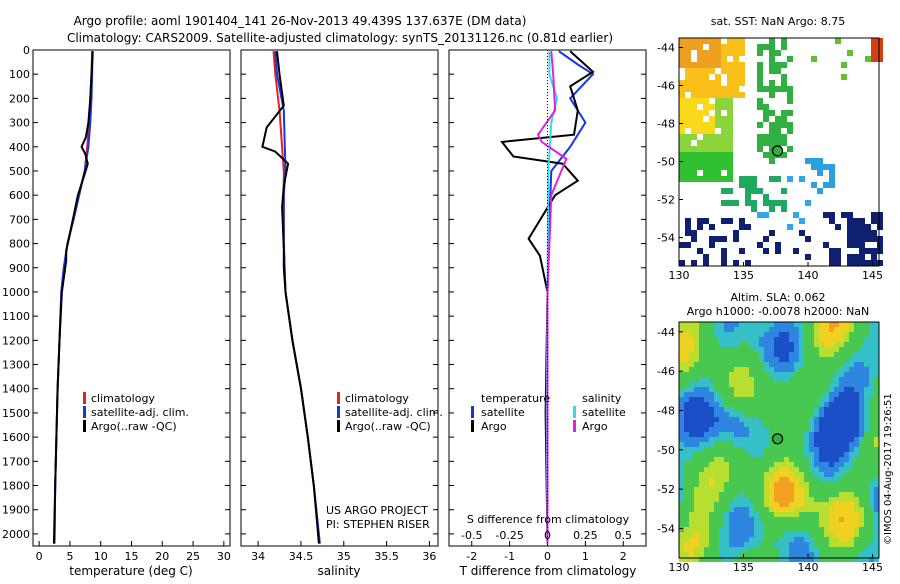 Image resolution: width=900 pixels, height=584 pixels. What do you see at coordinates (574, 426) in the screenshot?
I see `legend-swatch-s-argo` at bounding box center [574, 426].